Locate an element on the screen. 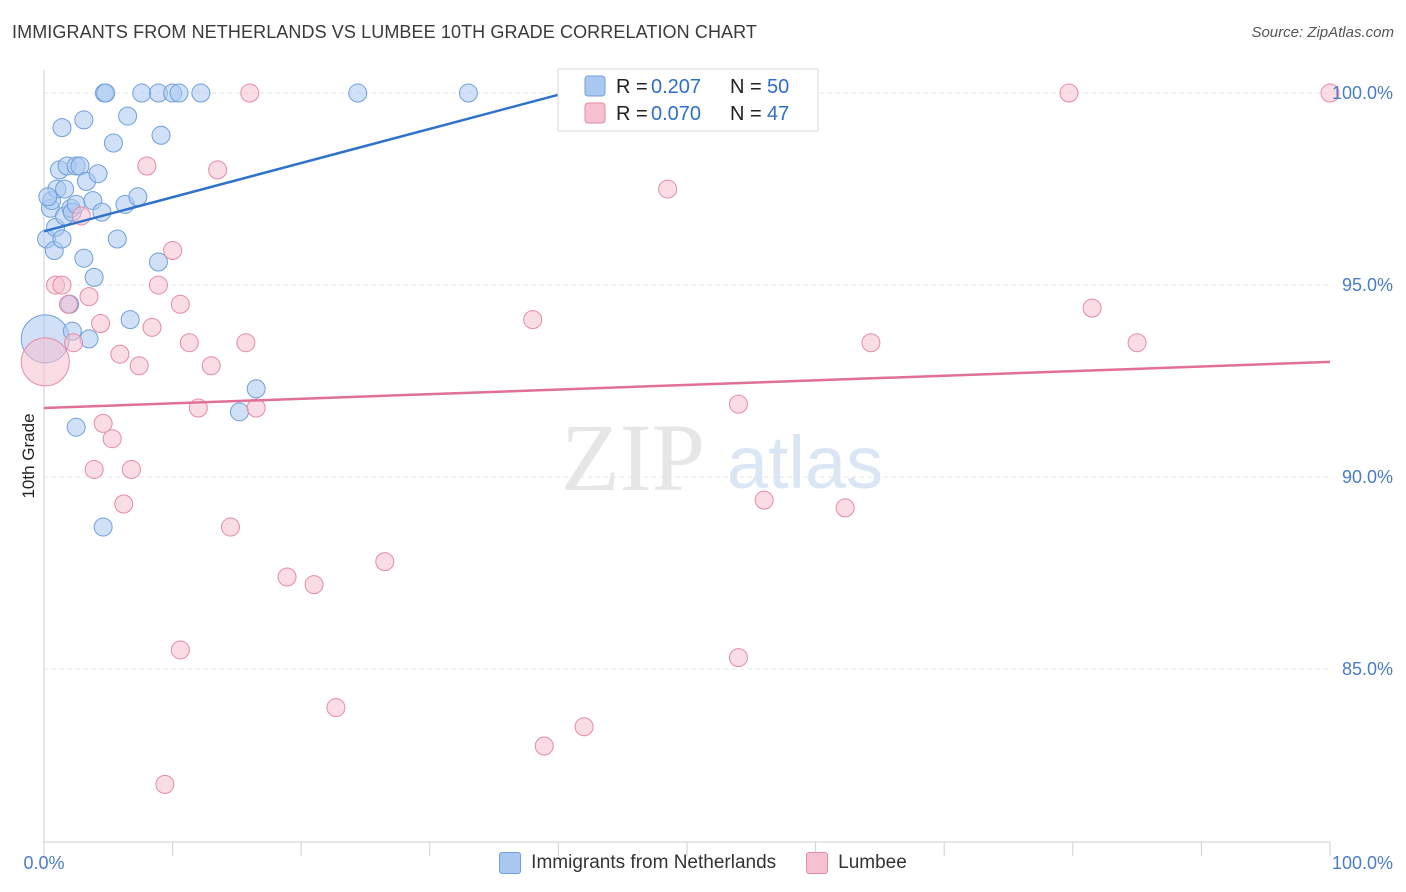 This screenshot has width=1406, height=892. y-tick-labels: 85.0% 90.0% 95.0% 100.0% is located at coordinates (1362, 381).